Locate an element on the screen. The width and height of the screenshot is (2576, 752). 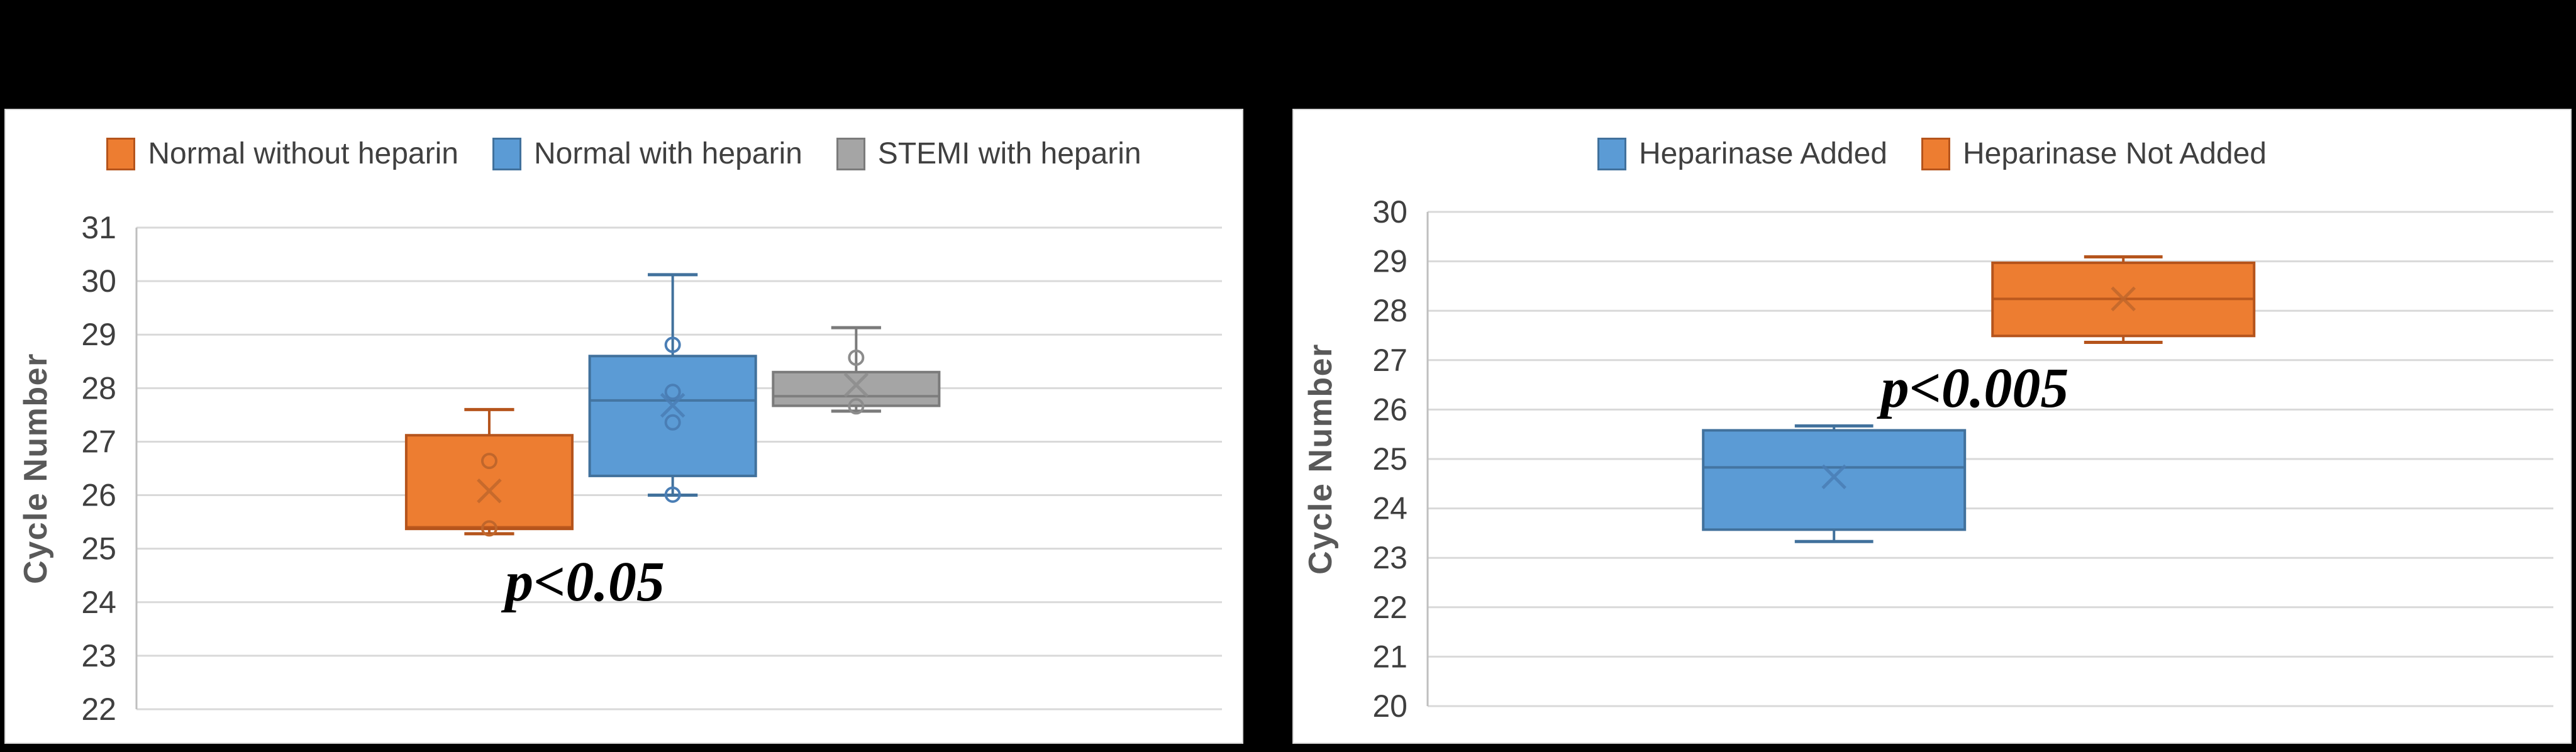
y-tick-label-21: 21 is located at coordinates (1389, 657).